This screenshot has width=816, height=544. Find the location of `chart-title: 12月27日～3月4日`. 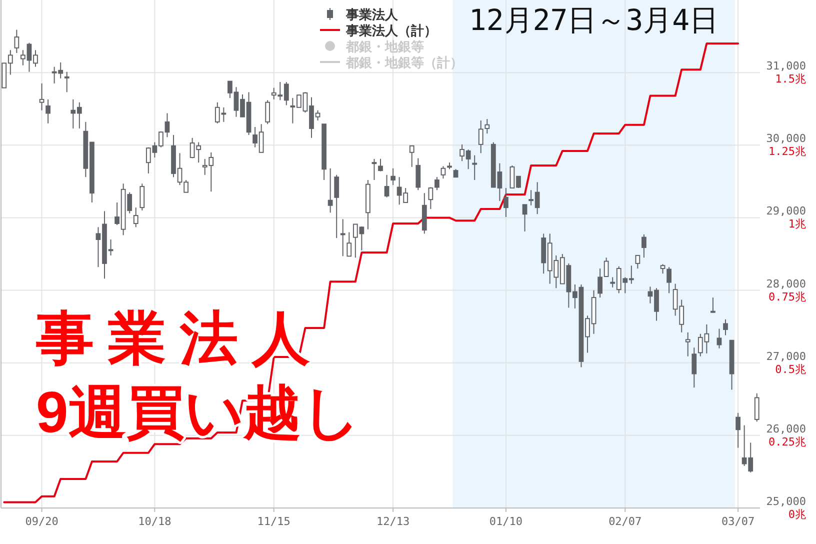

chart-title: 12月27日～3月4日 is located at coordinates (593, 20).